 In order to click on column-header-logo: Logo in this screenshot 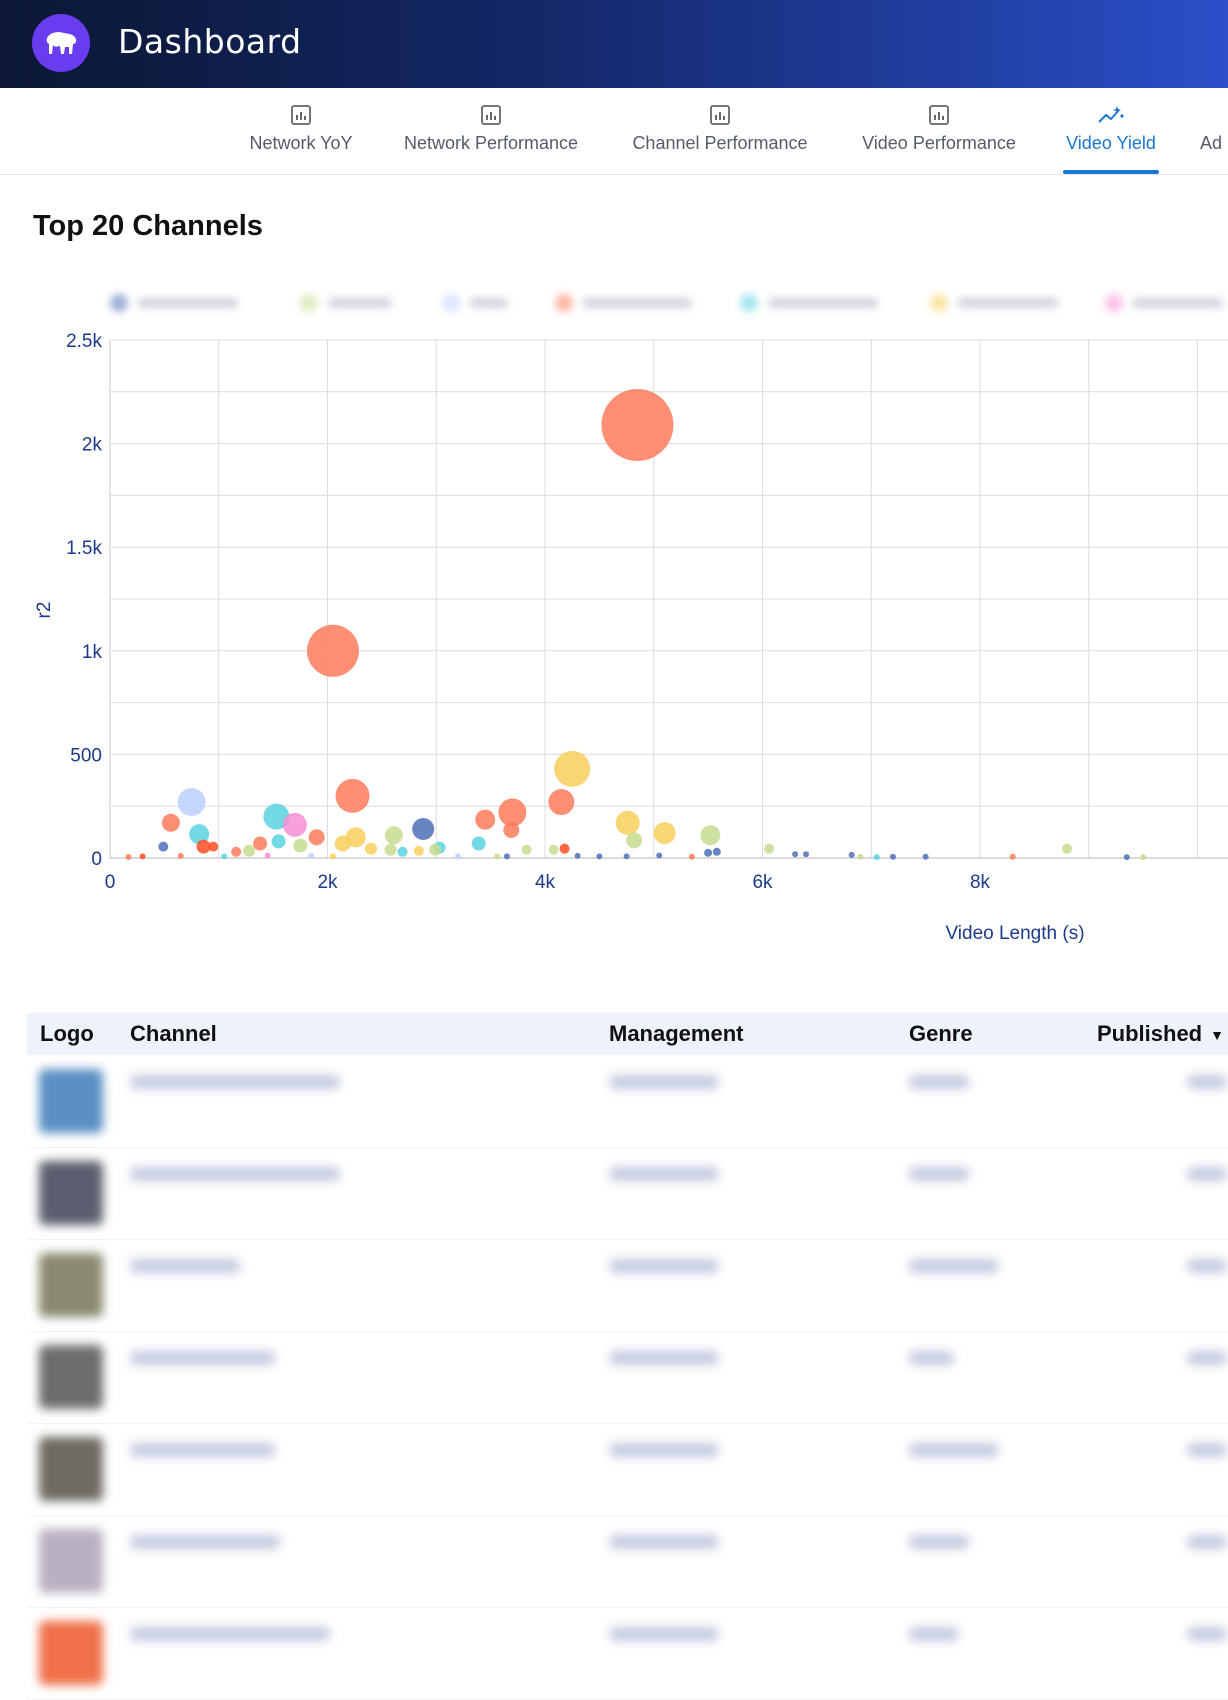, I will do `click(67, 1033)`.